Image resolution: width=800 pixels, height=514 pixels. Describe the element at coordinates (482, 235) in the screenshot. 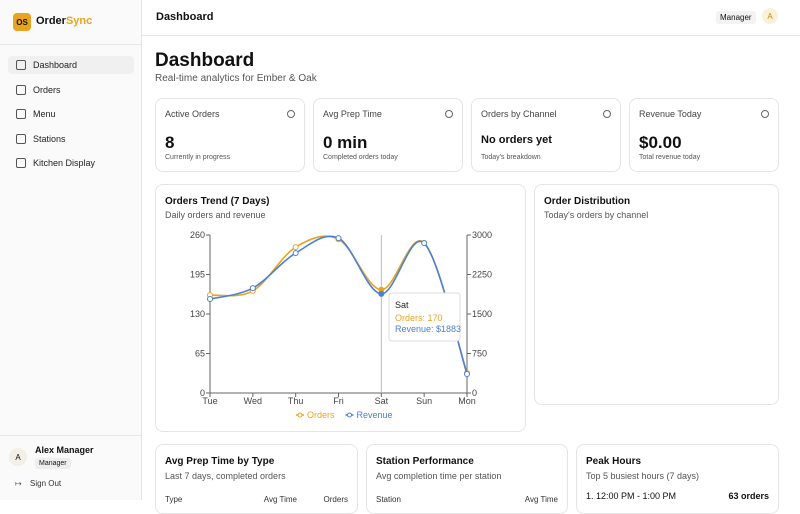

I see `y2-tick-label: 3000` at that location.